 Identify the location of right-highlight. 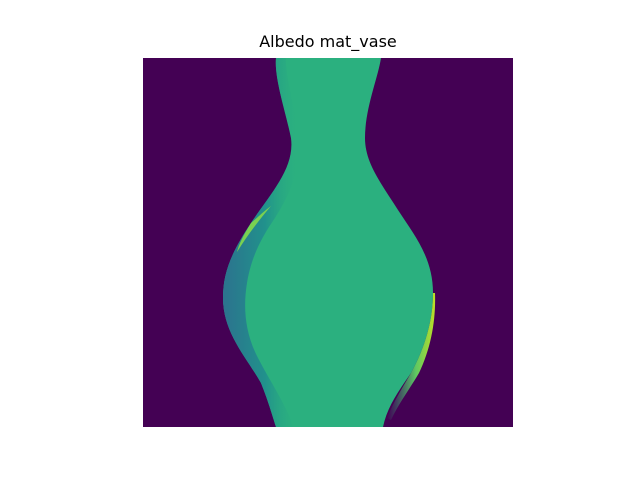
(411, 356).